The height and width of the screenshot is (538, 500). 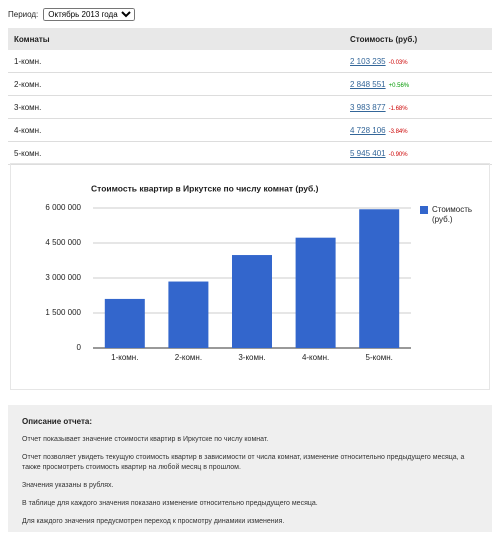 I want to click on price-link: 5 945 401, so click(x=368, y=153).